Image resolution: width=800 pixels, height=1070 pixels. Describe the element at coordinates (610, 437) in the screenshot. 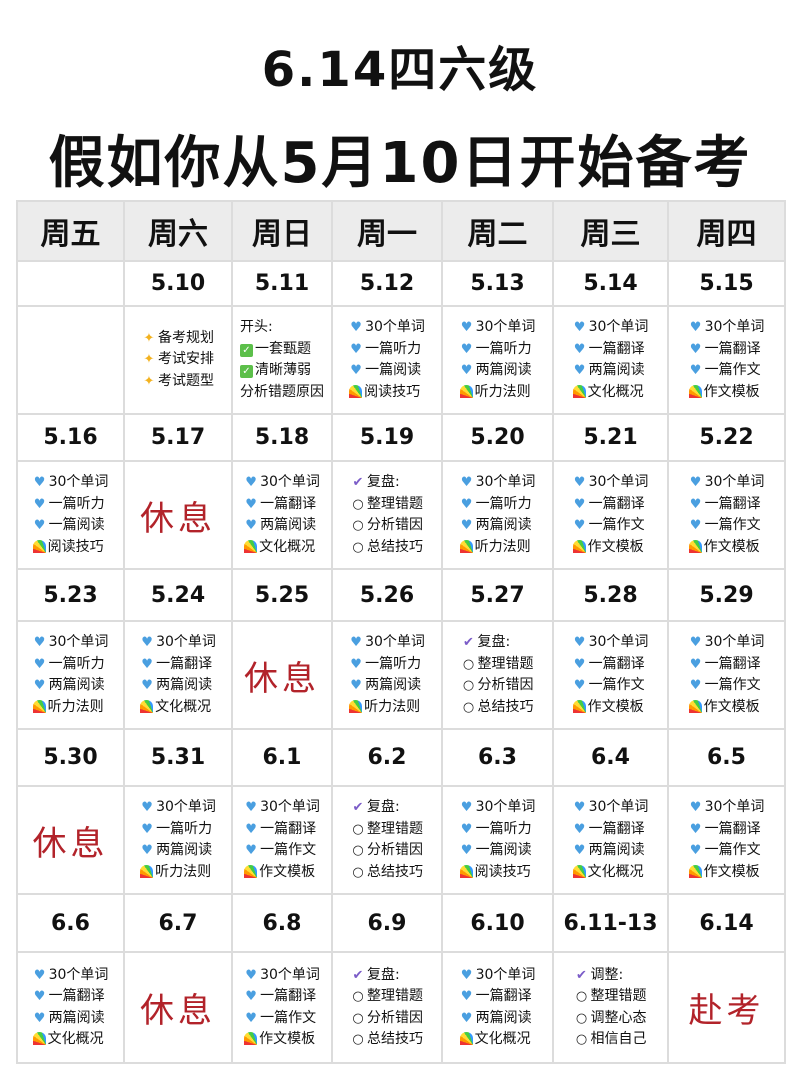

I see `date-cell: 5.21` at that location.